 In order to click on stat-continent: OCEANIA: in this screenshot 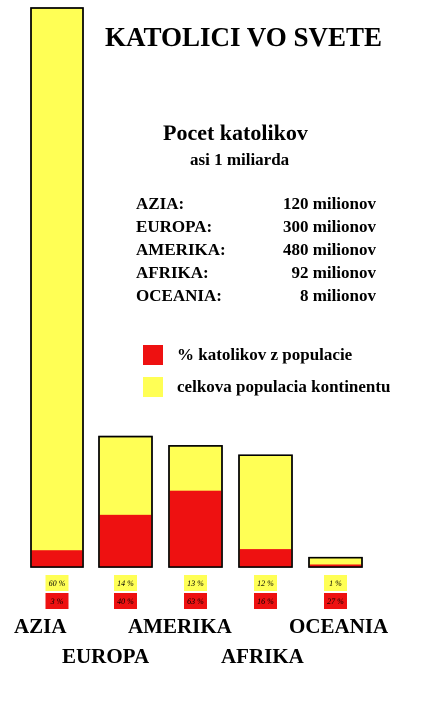, I will do `click(179, 295)`.